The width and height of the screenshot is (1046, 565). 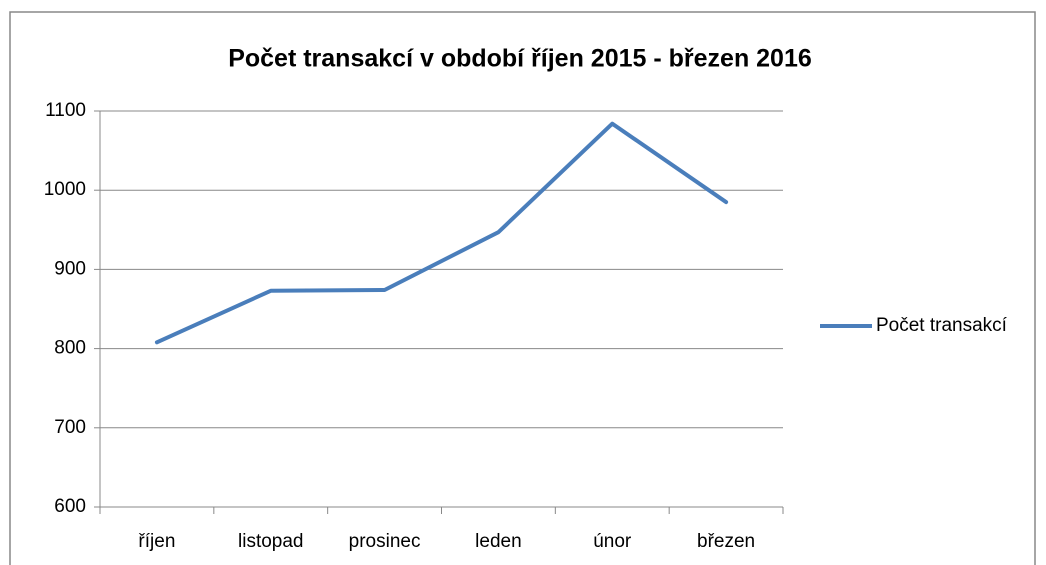 What do you see at coordinates (156, 541) in the screenshot?
I see `x-tick-label: říjen` at bounding box center [156, 541].